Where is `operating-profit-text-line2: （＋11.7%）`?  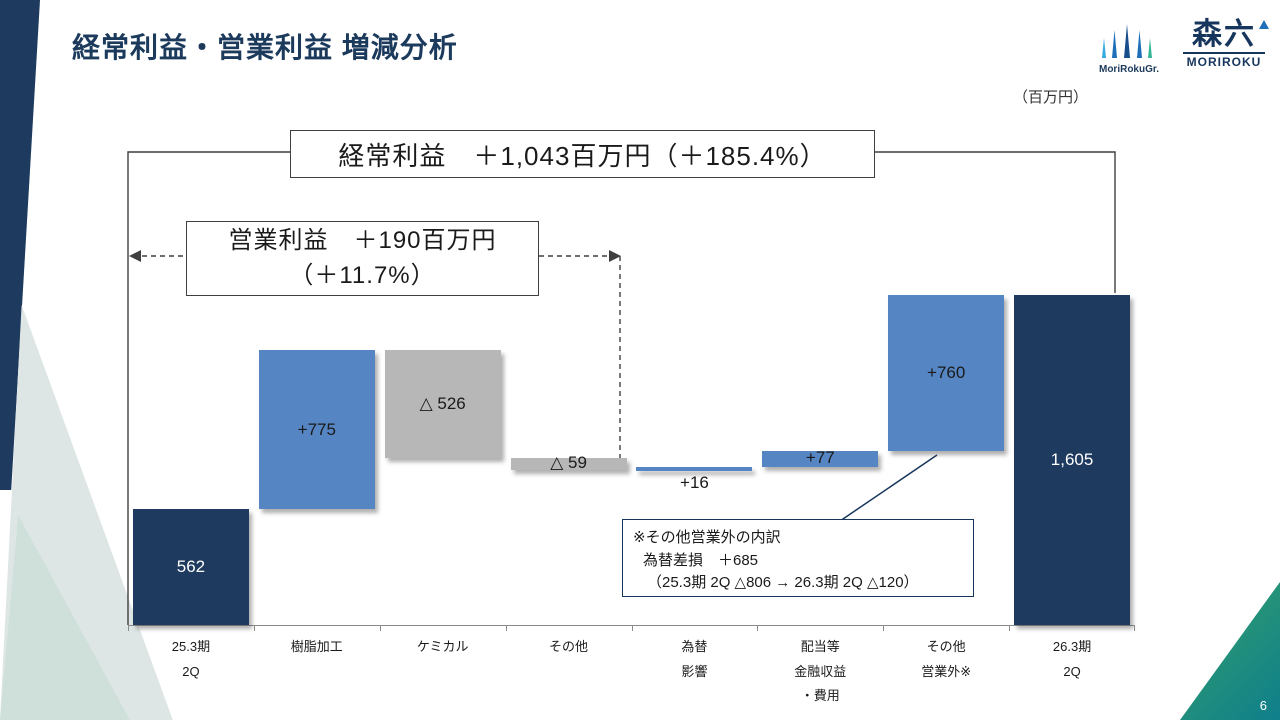 operating-profit-text-line2: （＋11.7%） is located at coordinates (362, 275).